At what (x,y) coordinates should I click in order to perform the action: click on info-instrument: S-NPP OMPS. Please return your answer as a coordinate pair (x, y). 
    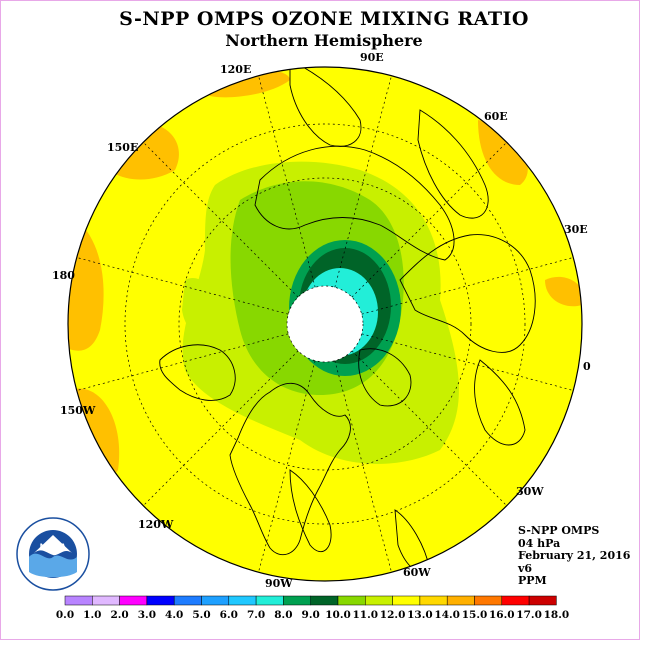
    Looking at the image, I should click on (559, 530).